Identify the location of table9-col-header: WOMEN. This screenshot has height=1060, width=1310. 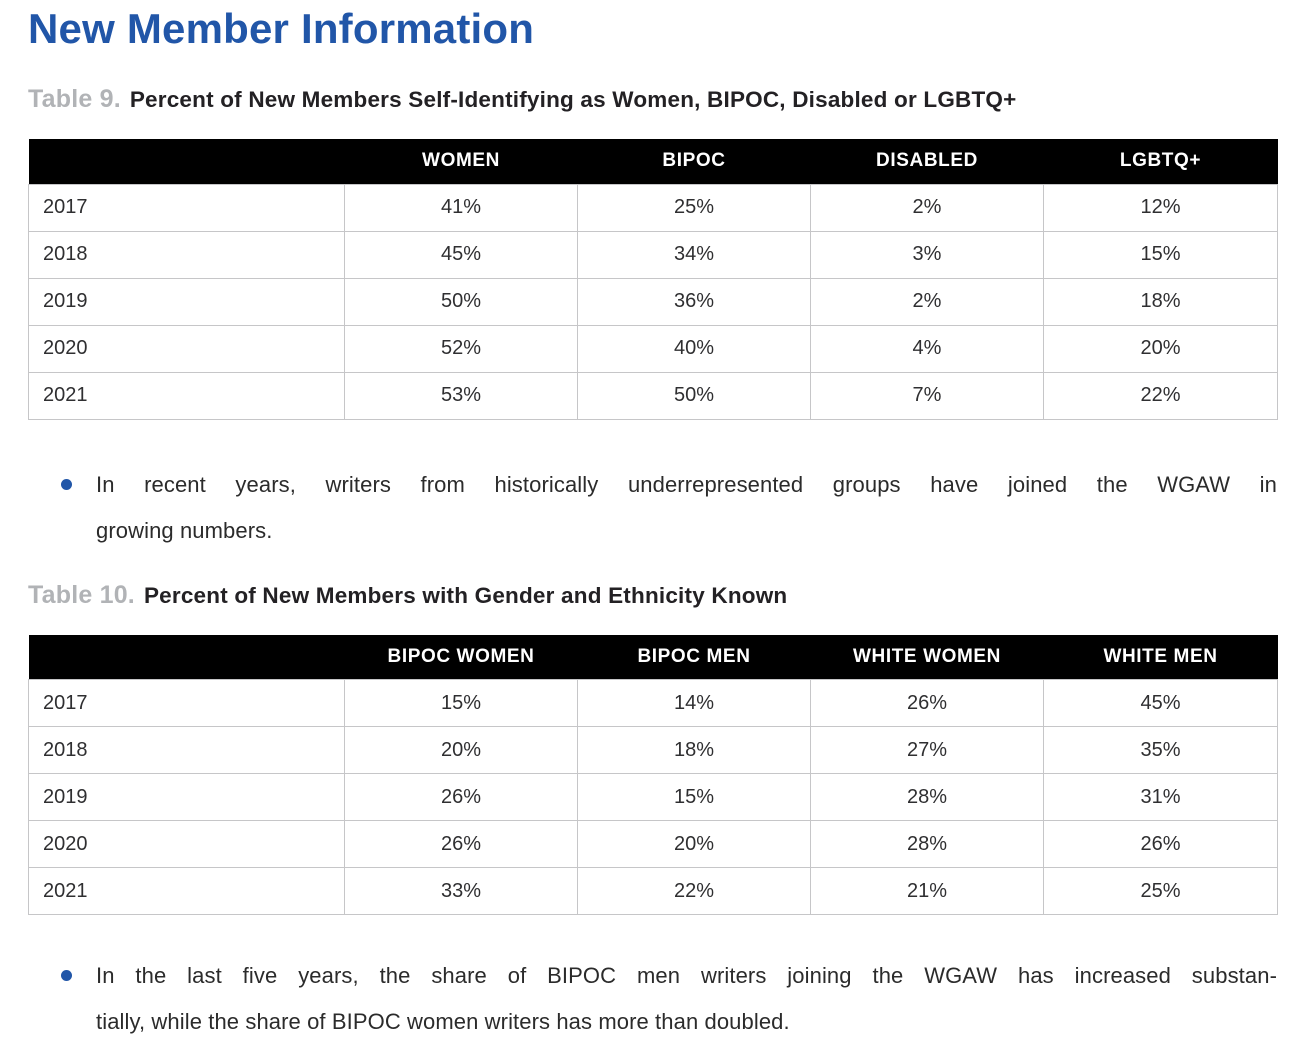
(461, 161).